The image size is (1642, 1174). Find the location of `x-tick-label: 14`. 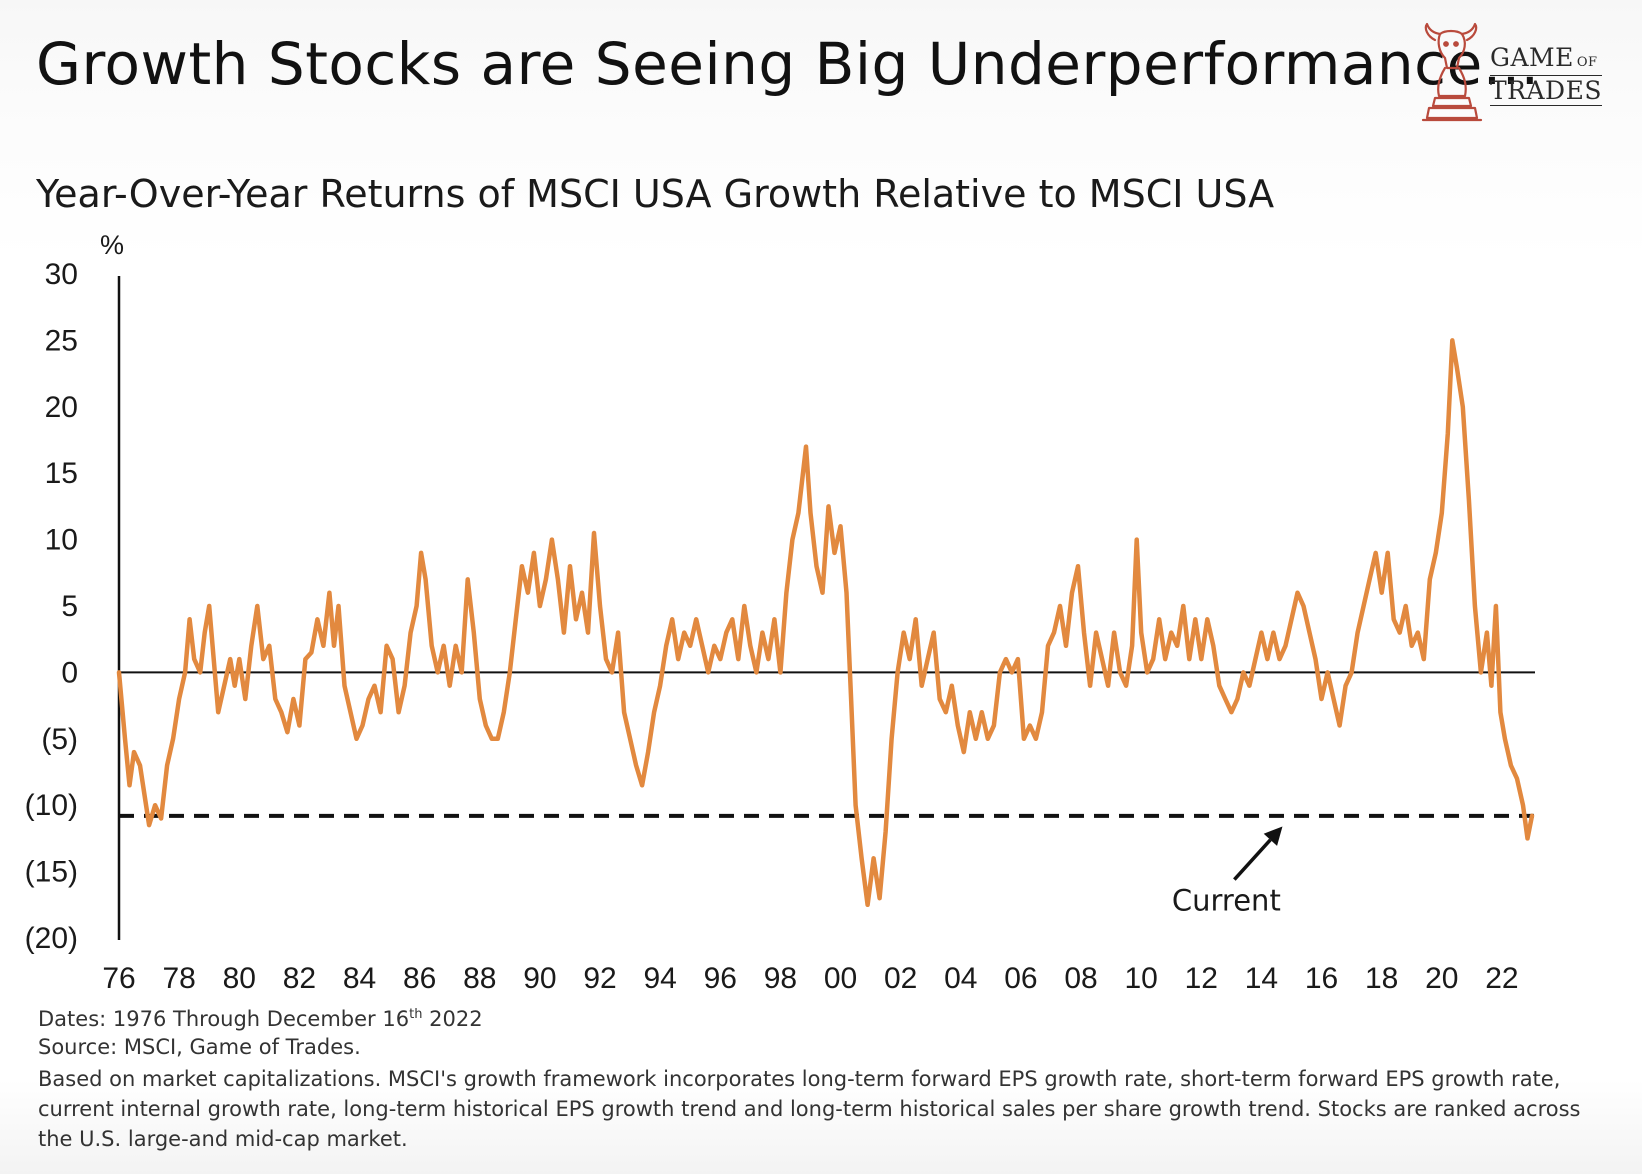

x-tick-label: 14 is located at coordinates (1261, 978).